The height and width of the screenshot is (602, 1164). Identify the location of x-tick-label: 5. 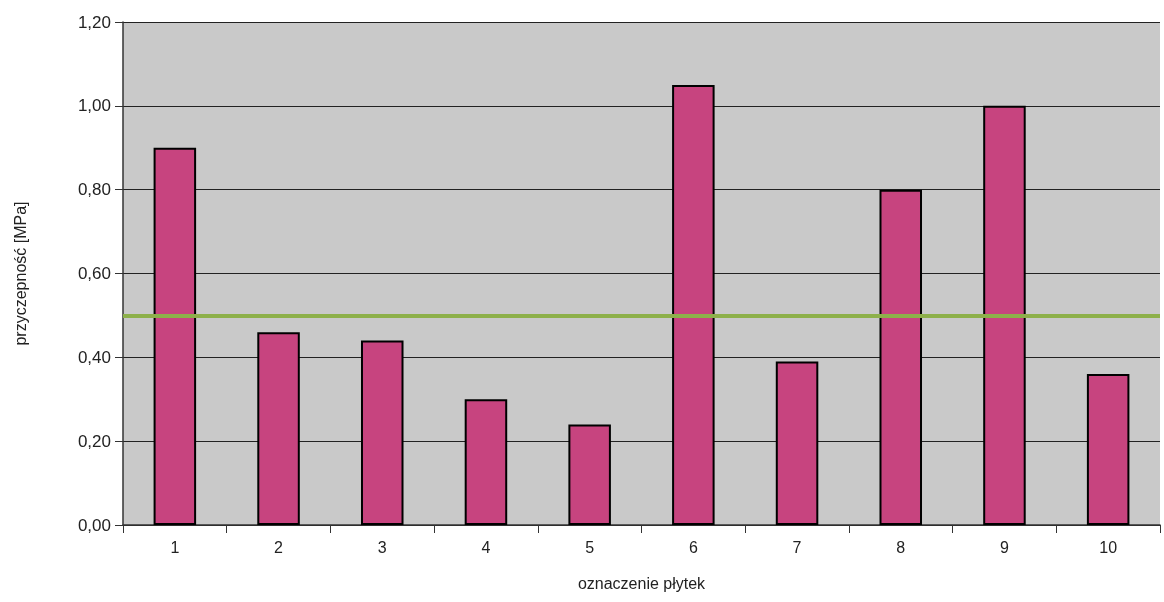
(590, 547).